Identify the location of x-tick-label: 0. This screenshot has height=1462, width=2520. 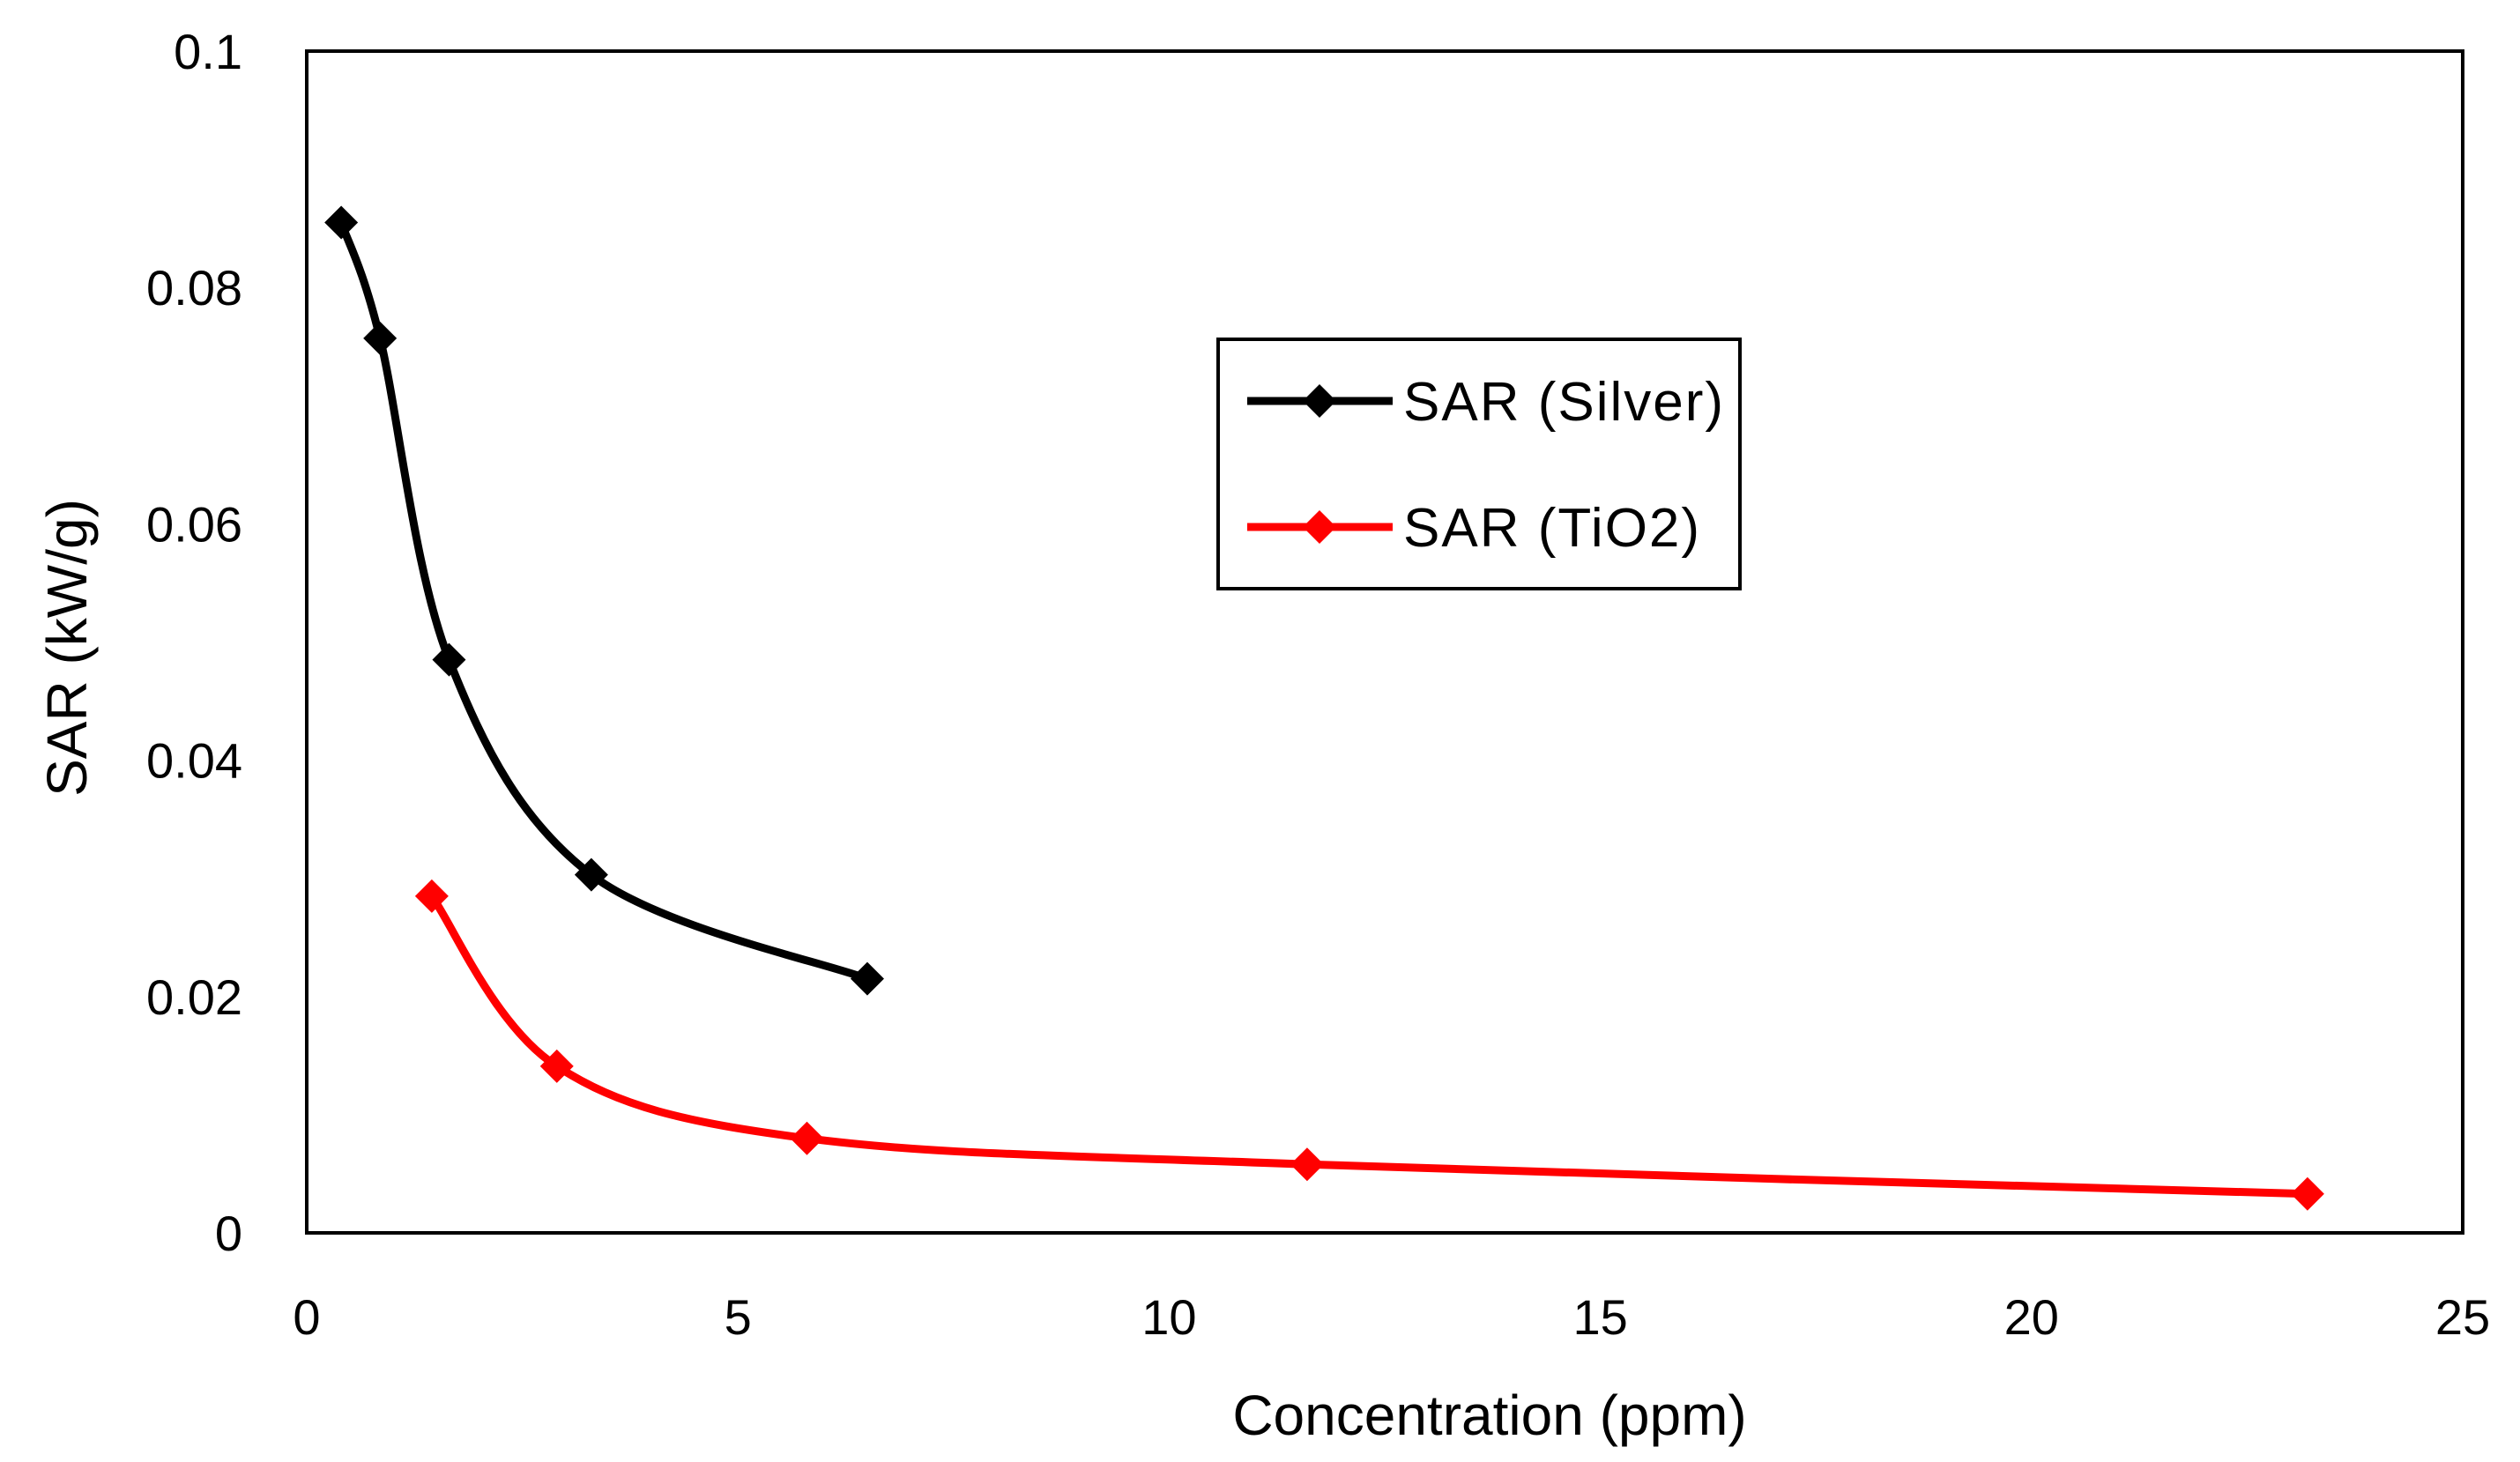
(306, 1317).